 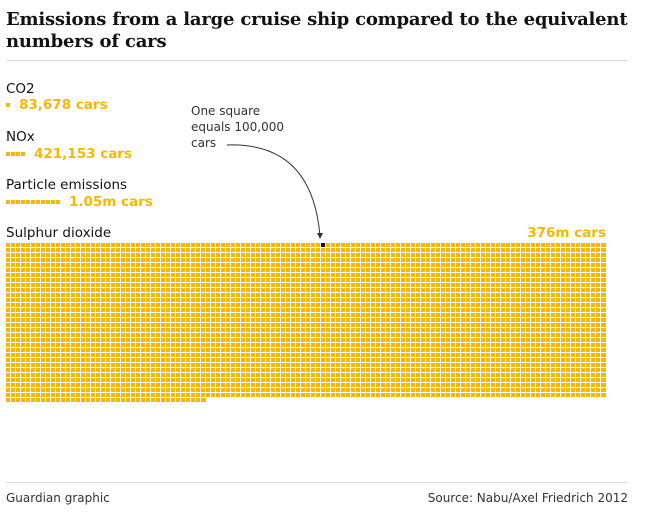 I want to click on annotation-arrow-head, so click(x=320, y=236).